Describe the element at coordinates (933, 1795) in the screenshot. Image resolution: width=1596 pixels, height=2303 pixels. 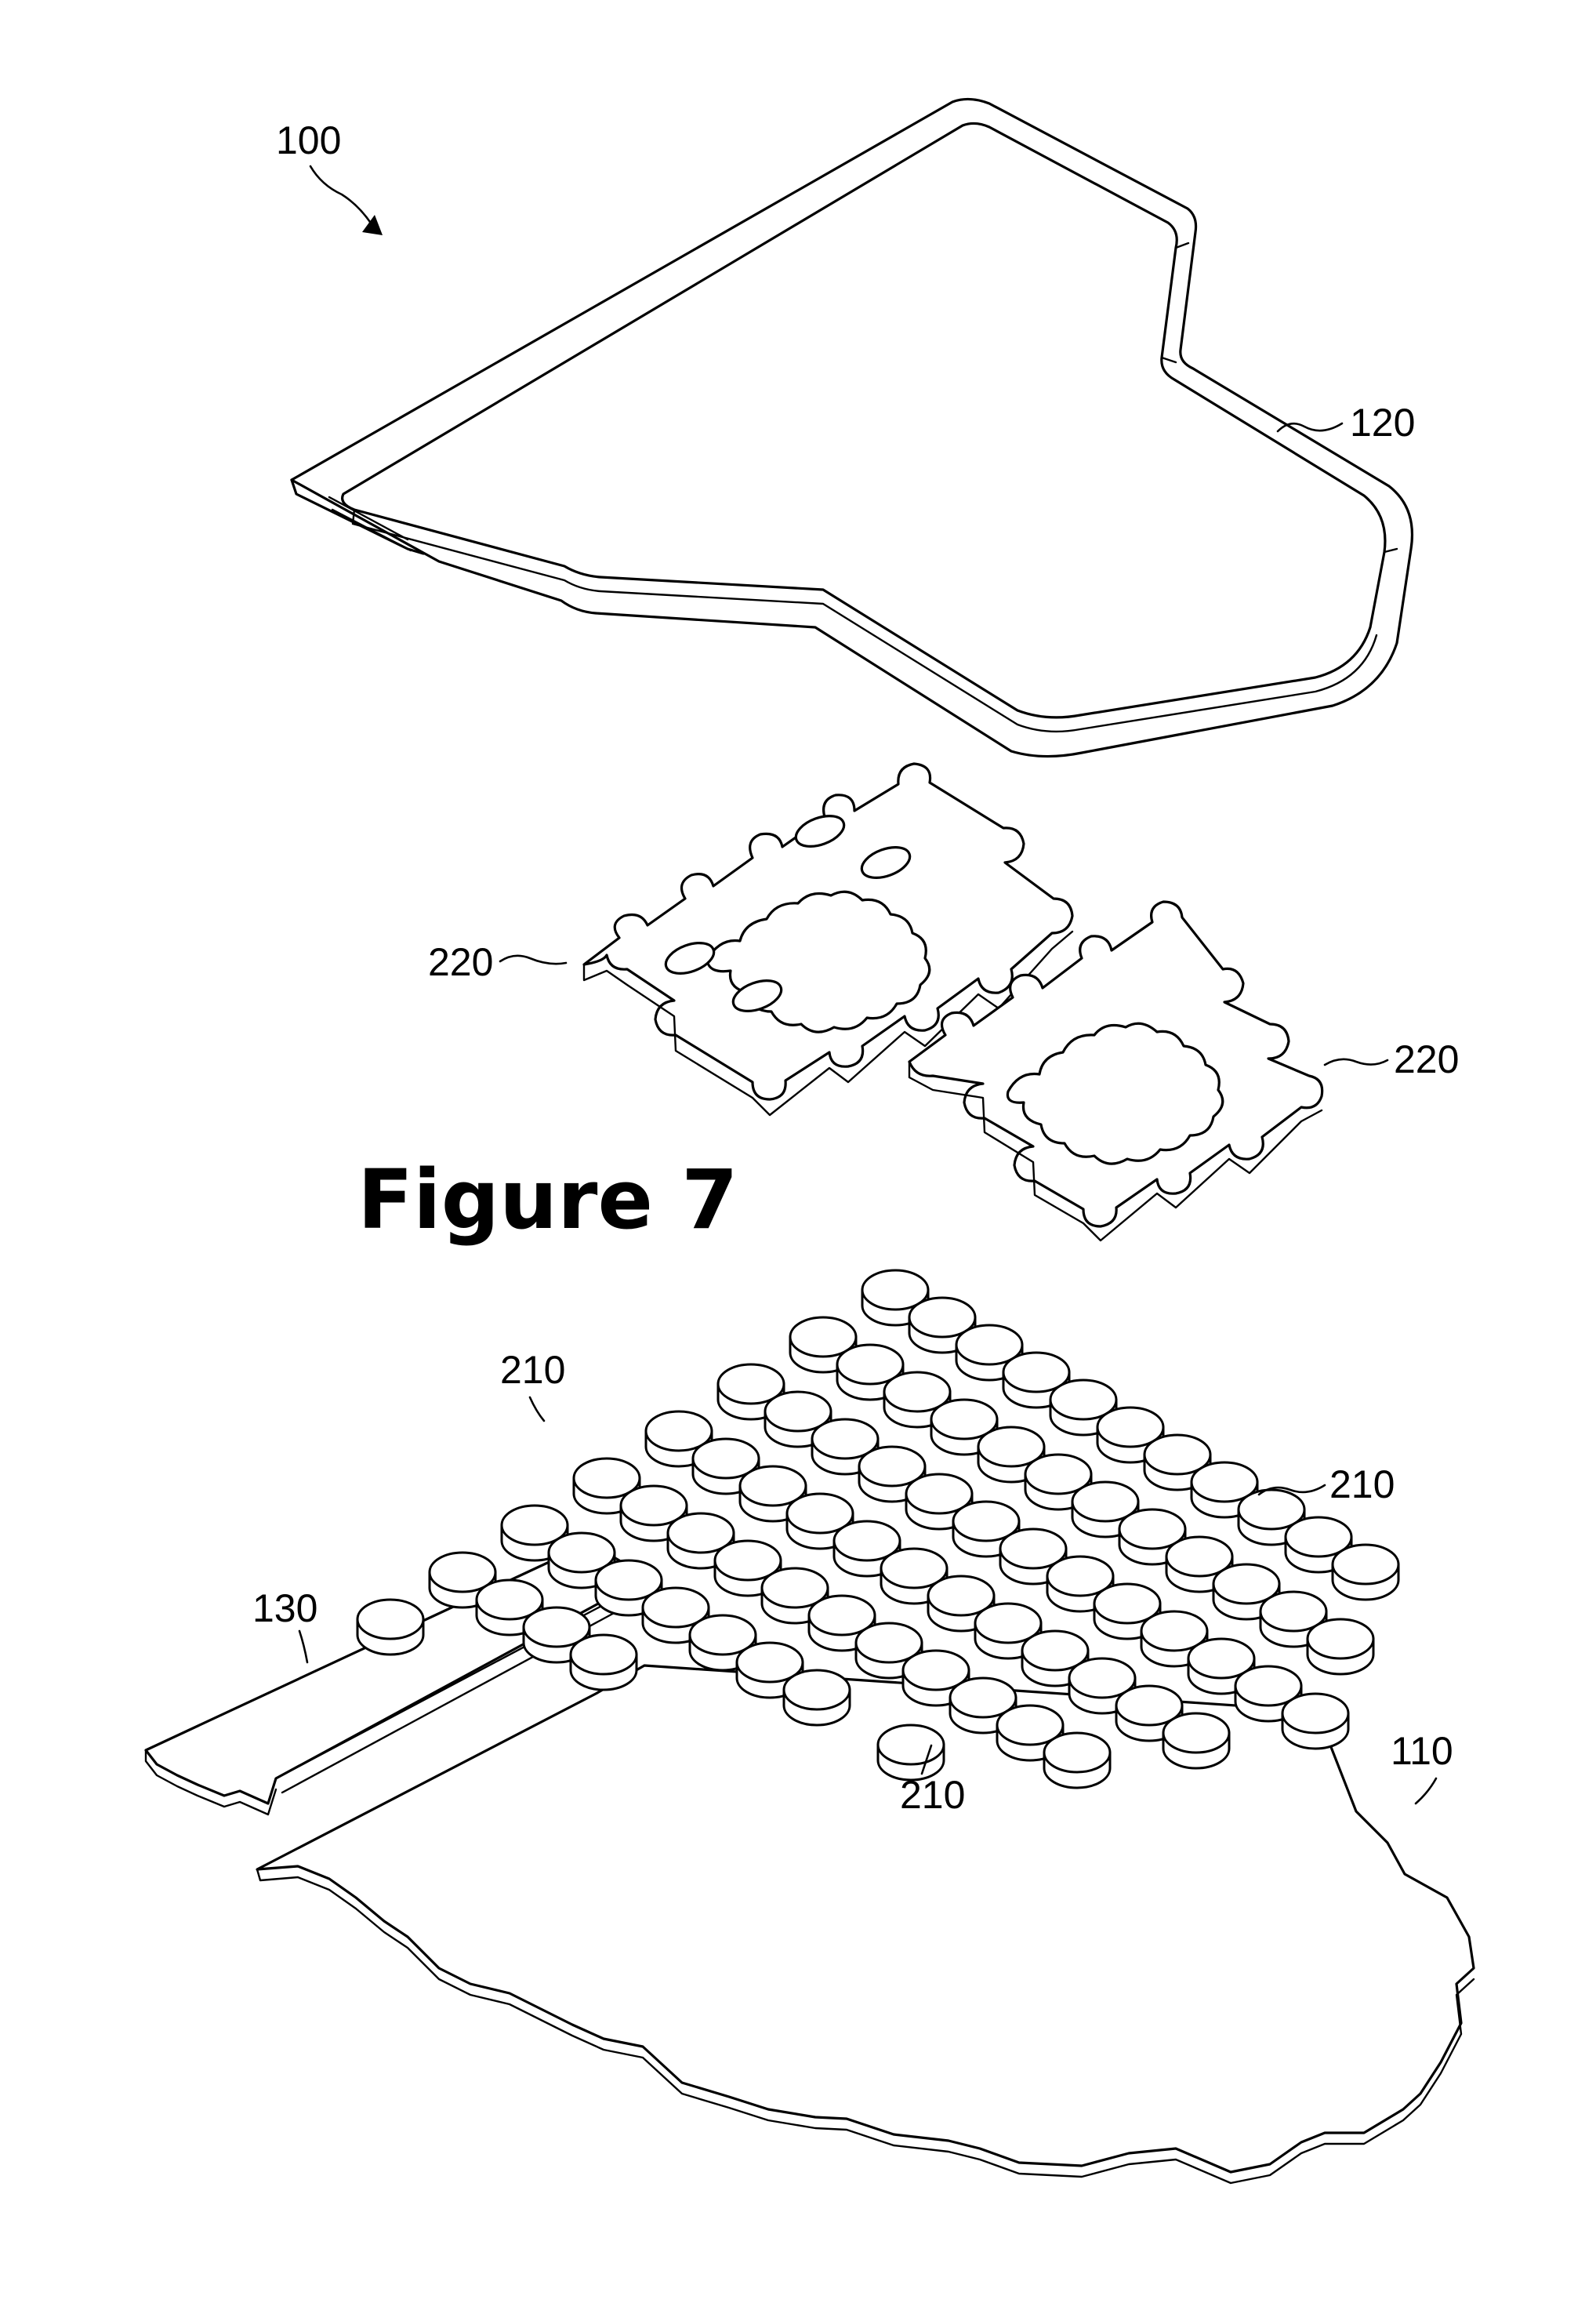
I see `label-210-lower: 210` at that location.